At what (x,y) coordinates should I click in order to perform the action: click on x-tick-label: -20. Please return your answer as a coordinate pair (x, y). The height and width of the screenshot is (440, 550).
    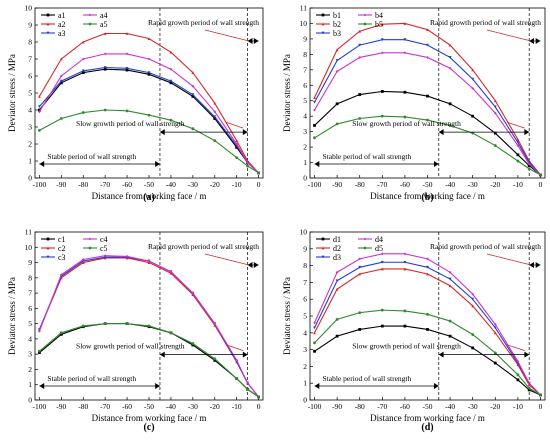
    Looking at the image, I should click on (215, 184).